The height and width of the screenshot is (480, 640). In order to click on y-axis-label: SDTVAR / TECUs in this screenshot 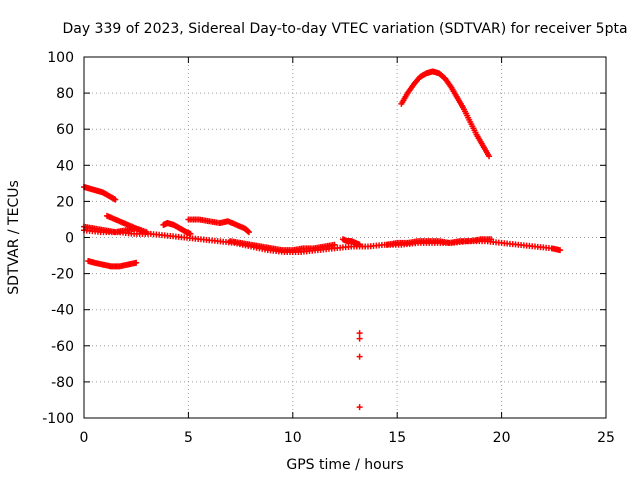, I will do `click(14, 237)`.